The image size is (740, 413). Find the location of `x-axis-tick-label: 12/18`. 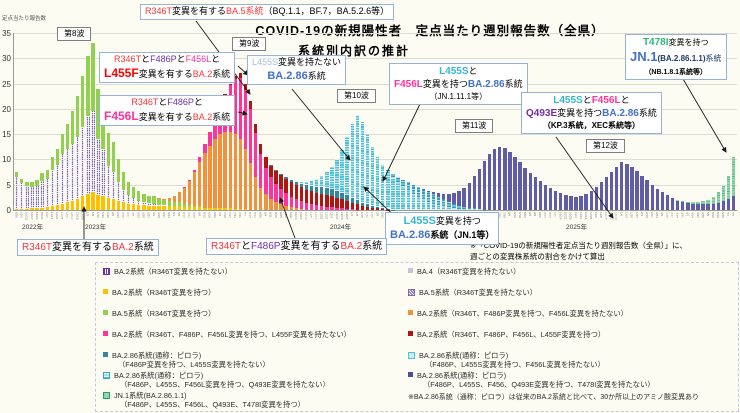

x-axis-tick-label: 12/18 is located at coordinates (341, 216).